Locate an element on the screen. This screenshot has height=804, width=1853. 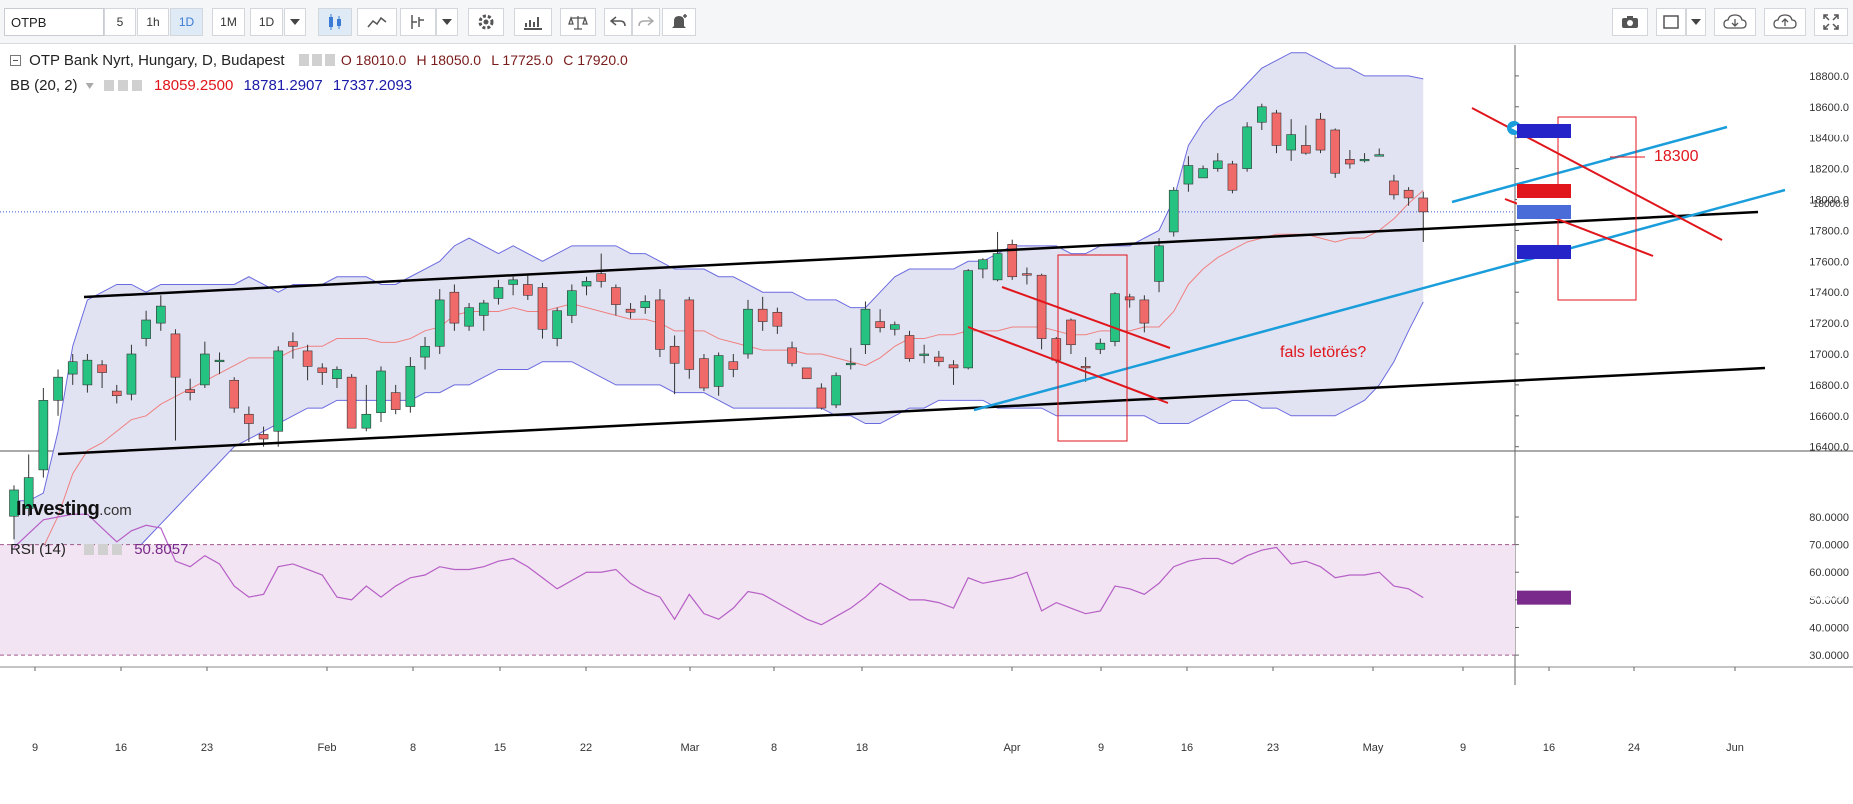
close-price-badge-bg is located at coordinates (1544, 212).